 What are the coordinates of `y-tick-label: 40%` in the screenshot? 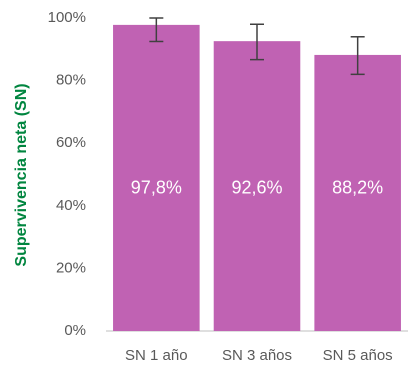 It's located at (71, 205).